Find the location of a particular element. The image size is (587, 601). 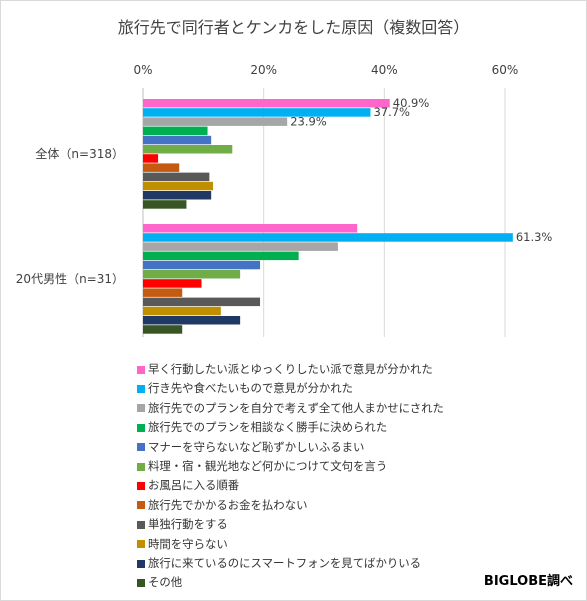

legend-item: 旅行先でかかるお金を払わない is located at coordinates (290, 505).